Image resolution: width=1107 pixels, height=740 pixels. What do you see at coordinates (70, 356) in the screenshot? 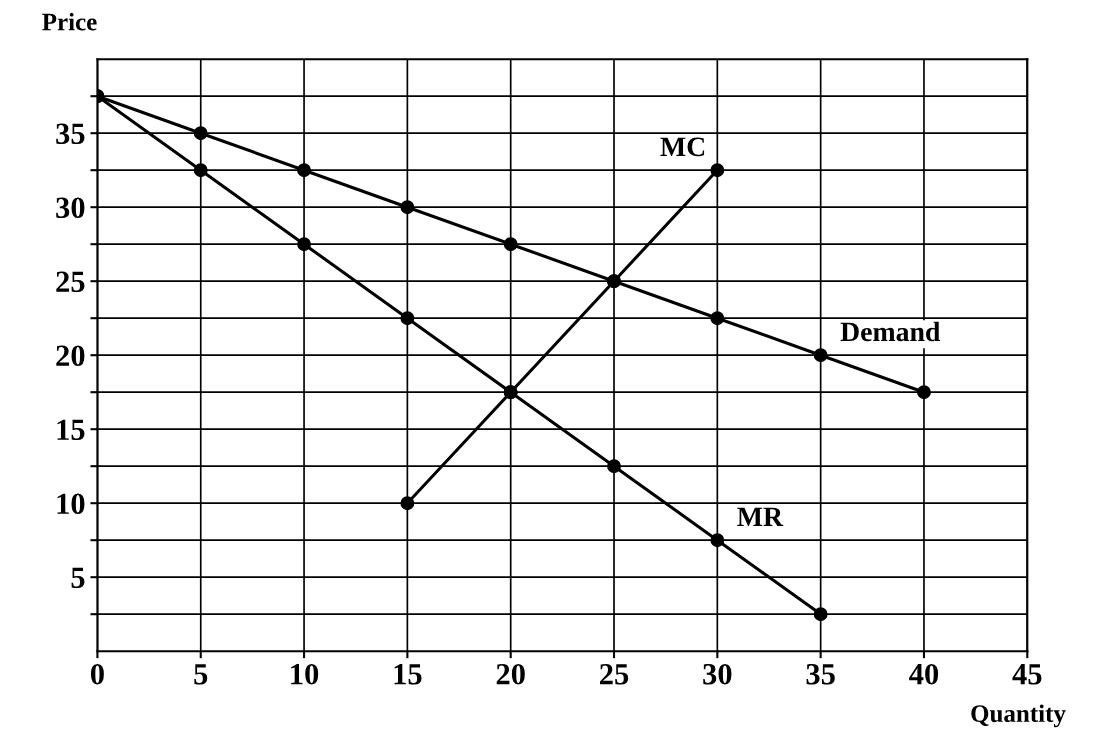
I see `y-tick-label: 20` at bounding box center [70, 356].